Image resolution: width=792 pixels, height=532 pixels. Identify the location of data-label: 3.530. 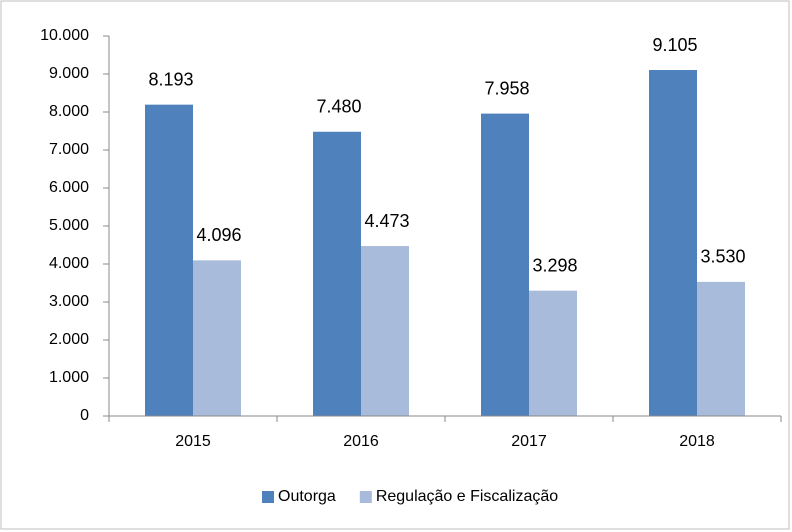
(722, 257).